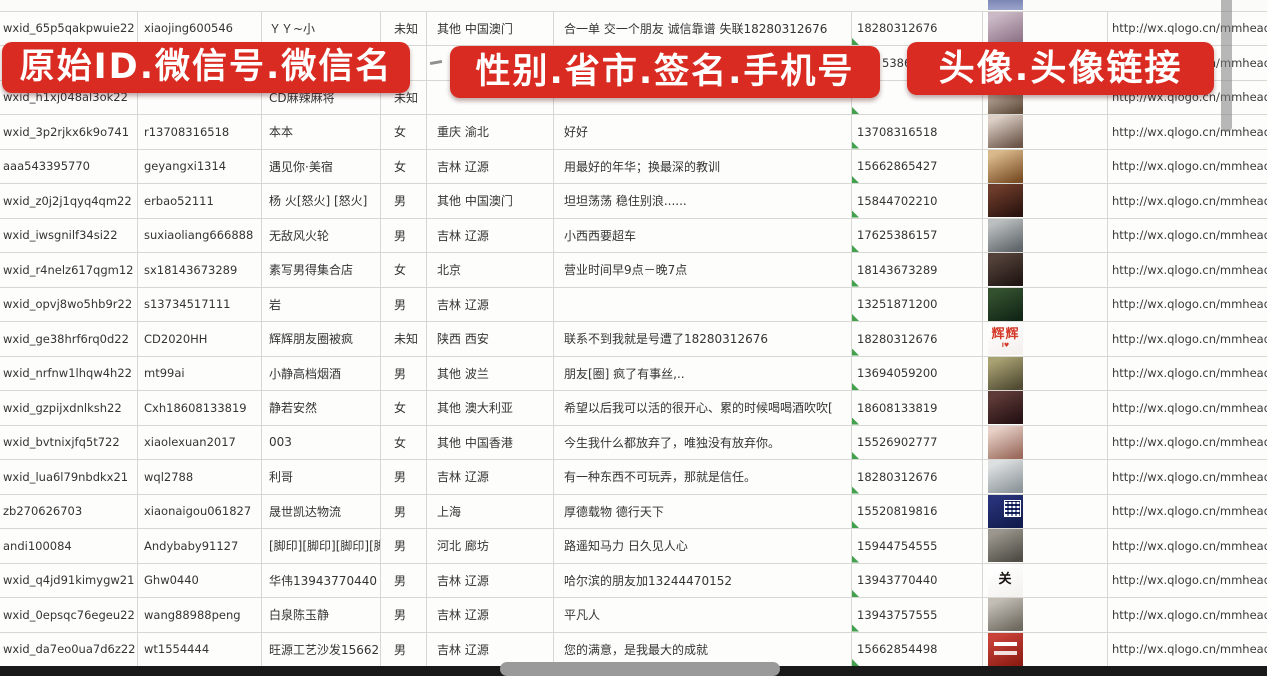 Image resolution: width=1267 pixels, height=676 pixels. I want to click on cell-phone: 18143673289, so click(917, 270).